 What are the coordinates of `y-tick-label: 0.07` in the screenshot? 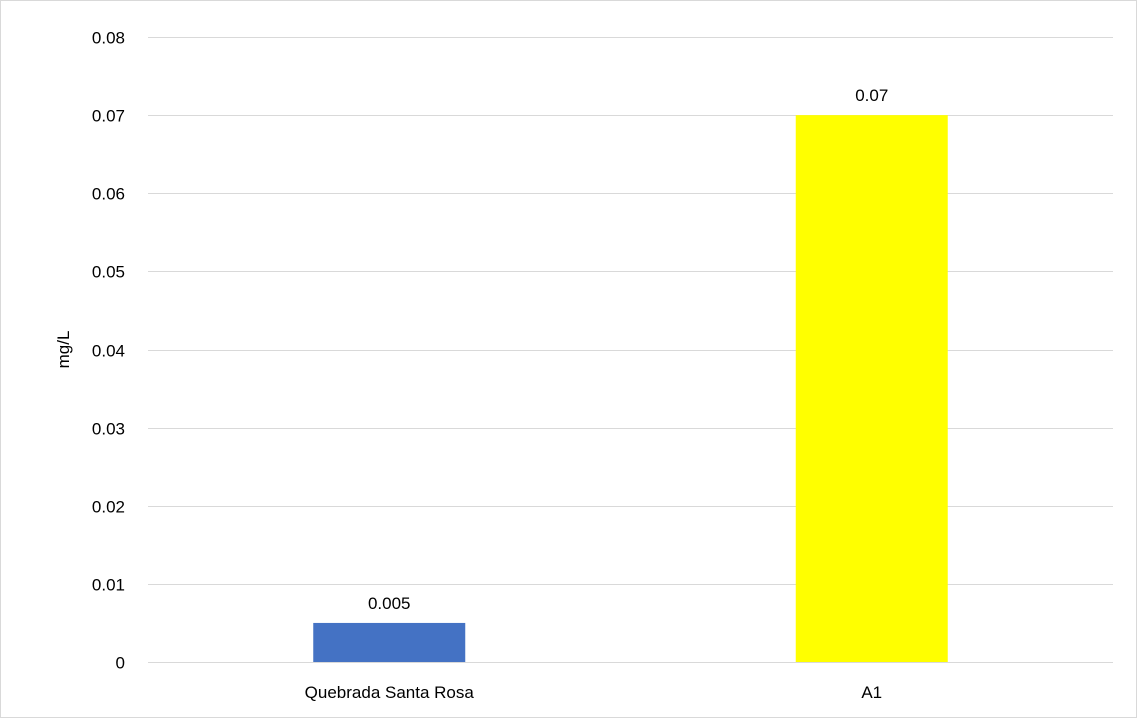 It's located at (108, 116).